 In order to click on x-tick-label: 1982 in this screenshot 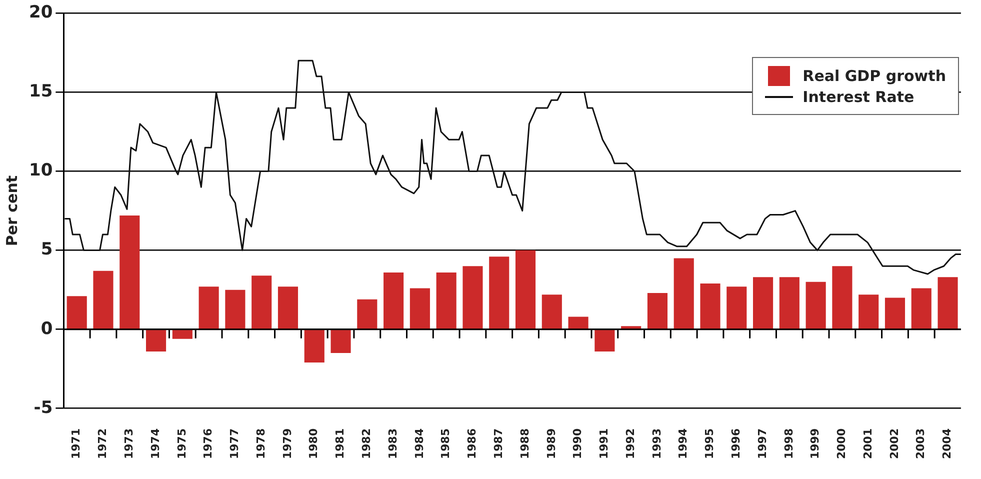, I will do `click(367, 444)`.